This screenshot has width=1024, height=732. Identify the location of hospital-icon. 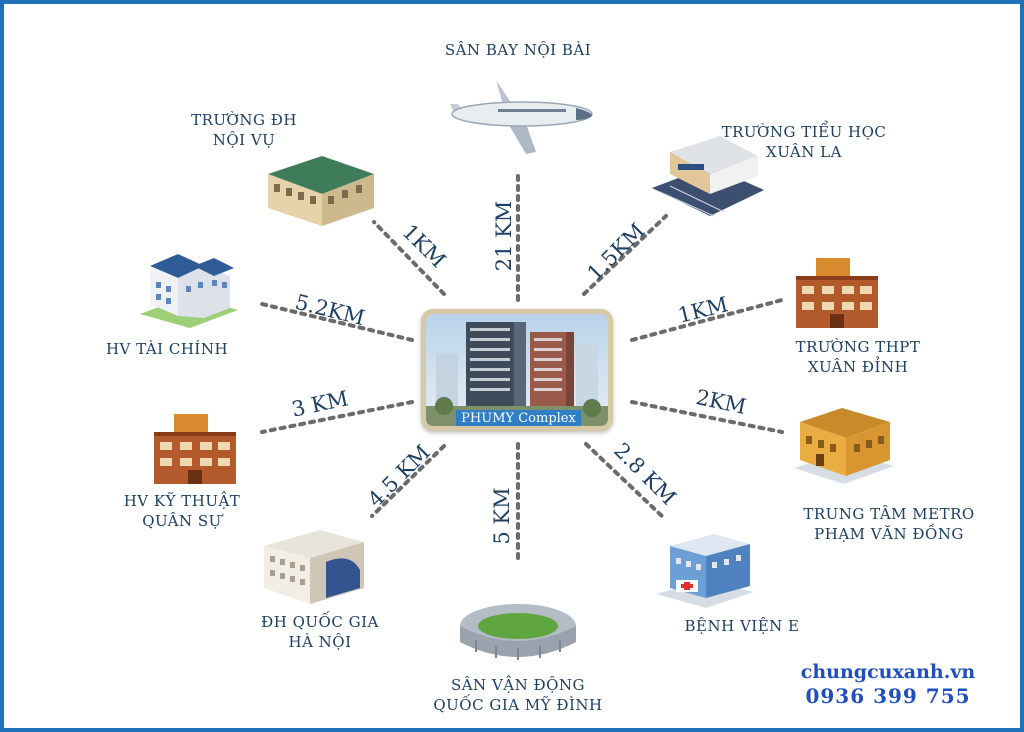
(705, 571).